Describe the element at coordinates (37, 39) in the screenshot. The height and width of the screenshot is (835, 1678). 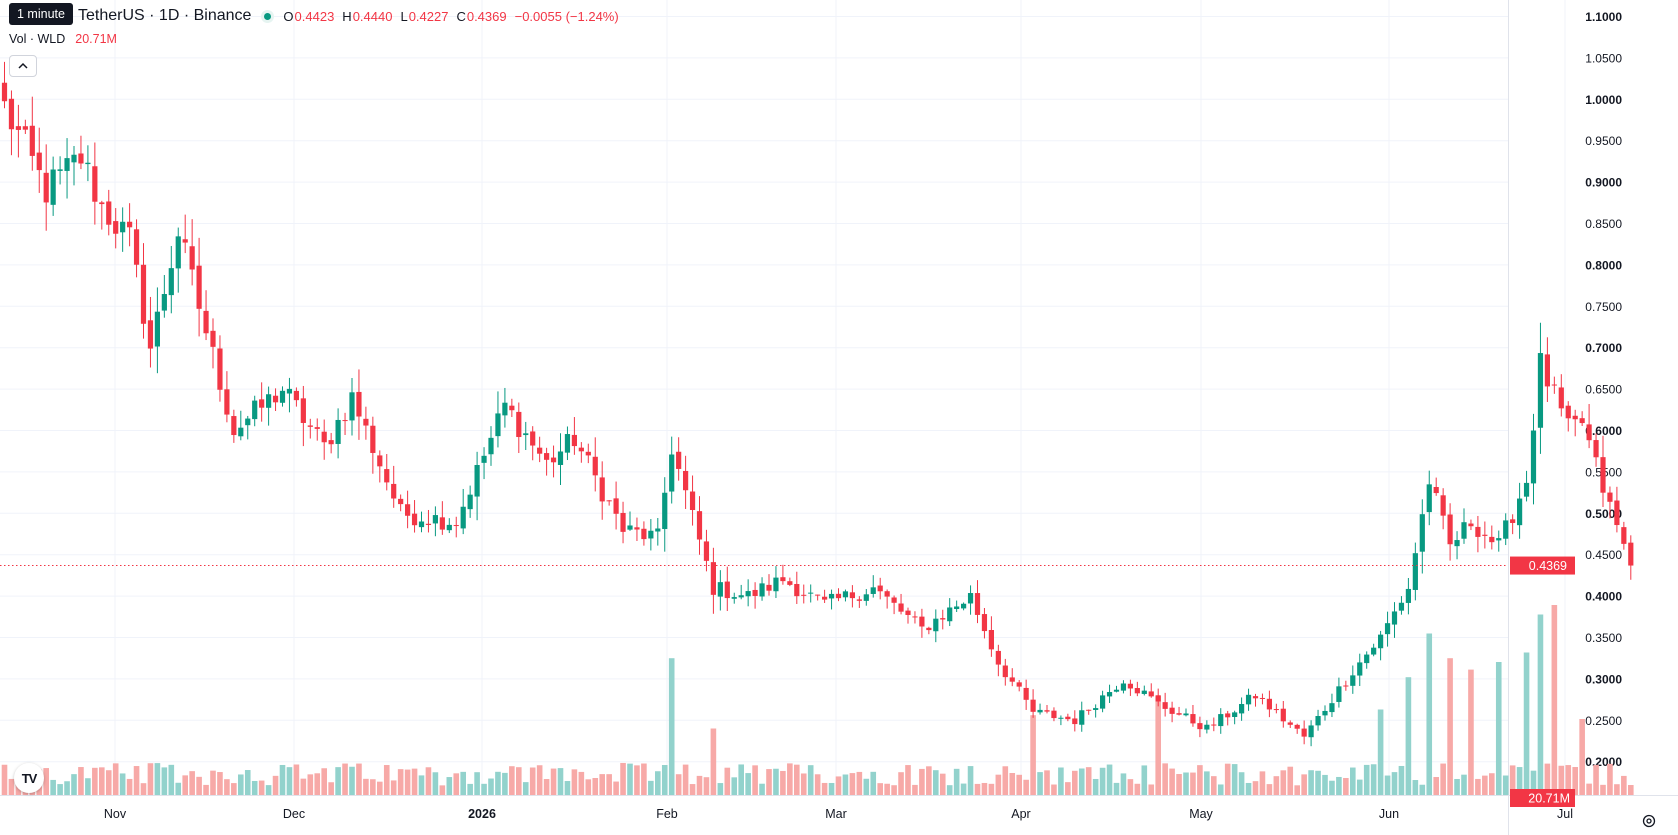
I see `volume-legend-label: Vol · WLD` at that location.